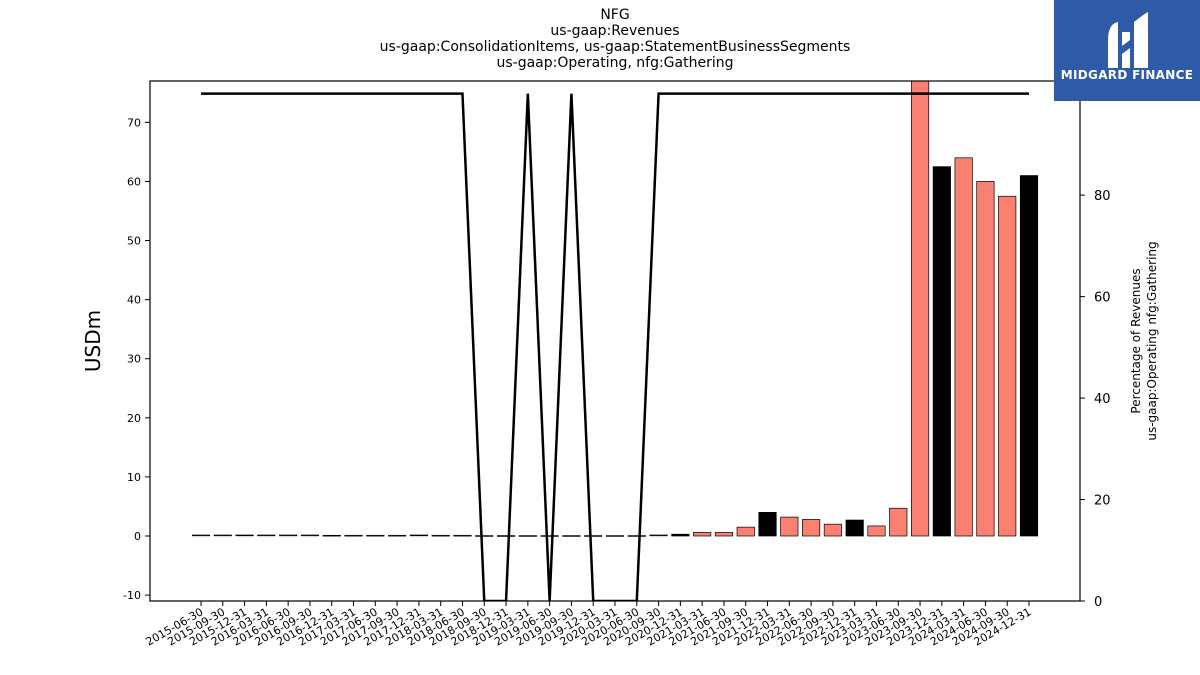 This screenshot has height=675, width=1200. Describe the element at coordinates (1102, 501) in the screenshot. I see `y2-tick-label: 20` at that location.